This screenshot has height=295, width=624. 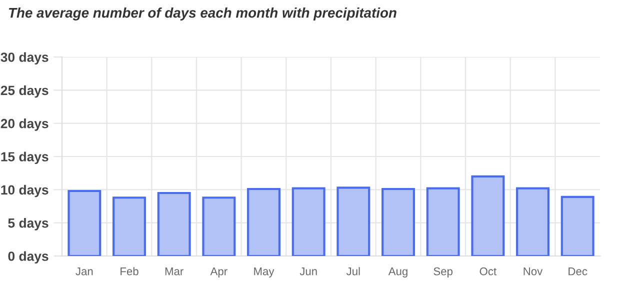 What do you see at coordinates (308, 272) in the screenshot?
I see `x-tick-label: Jun` at bounding box center [308, 272].